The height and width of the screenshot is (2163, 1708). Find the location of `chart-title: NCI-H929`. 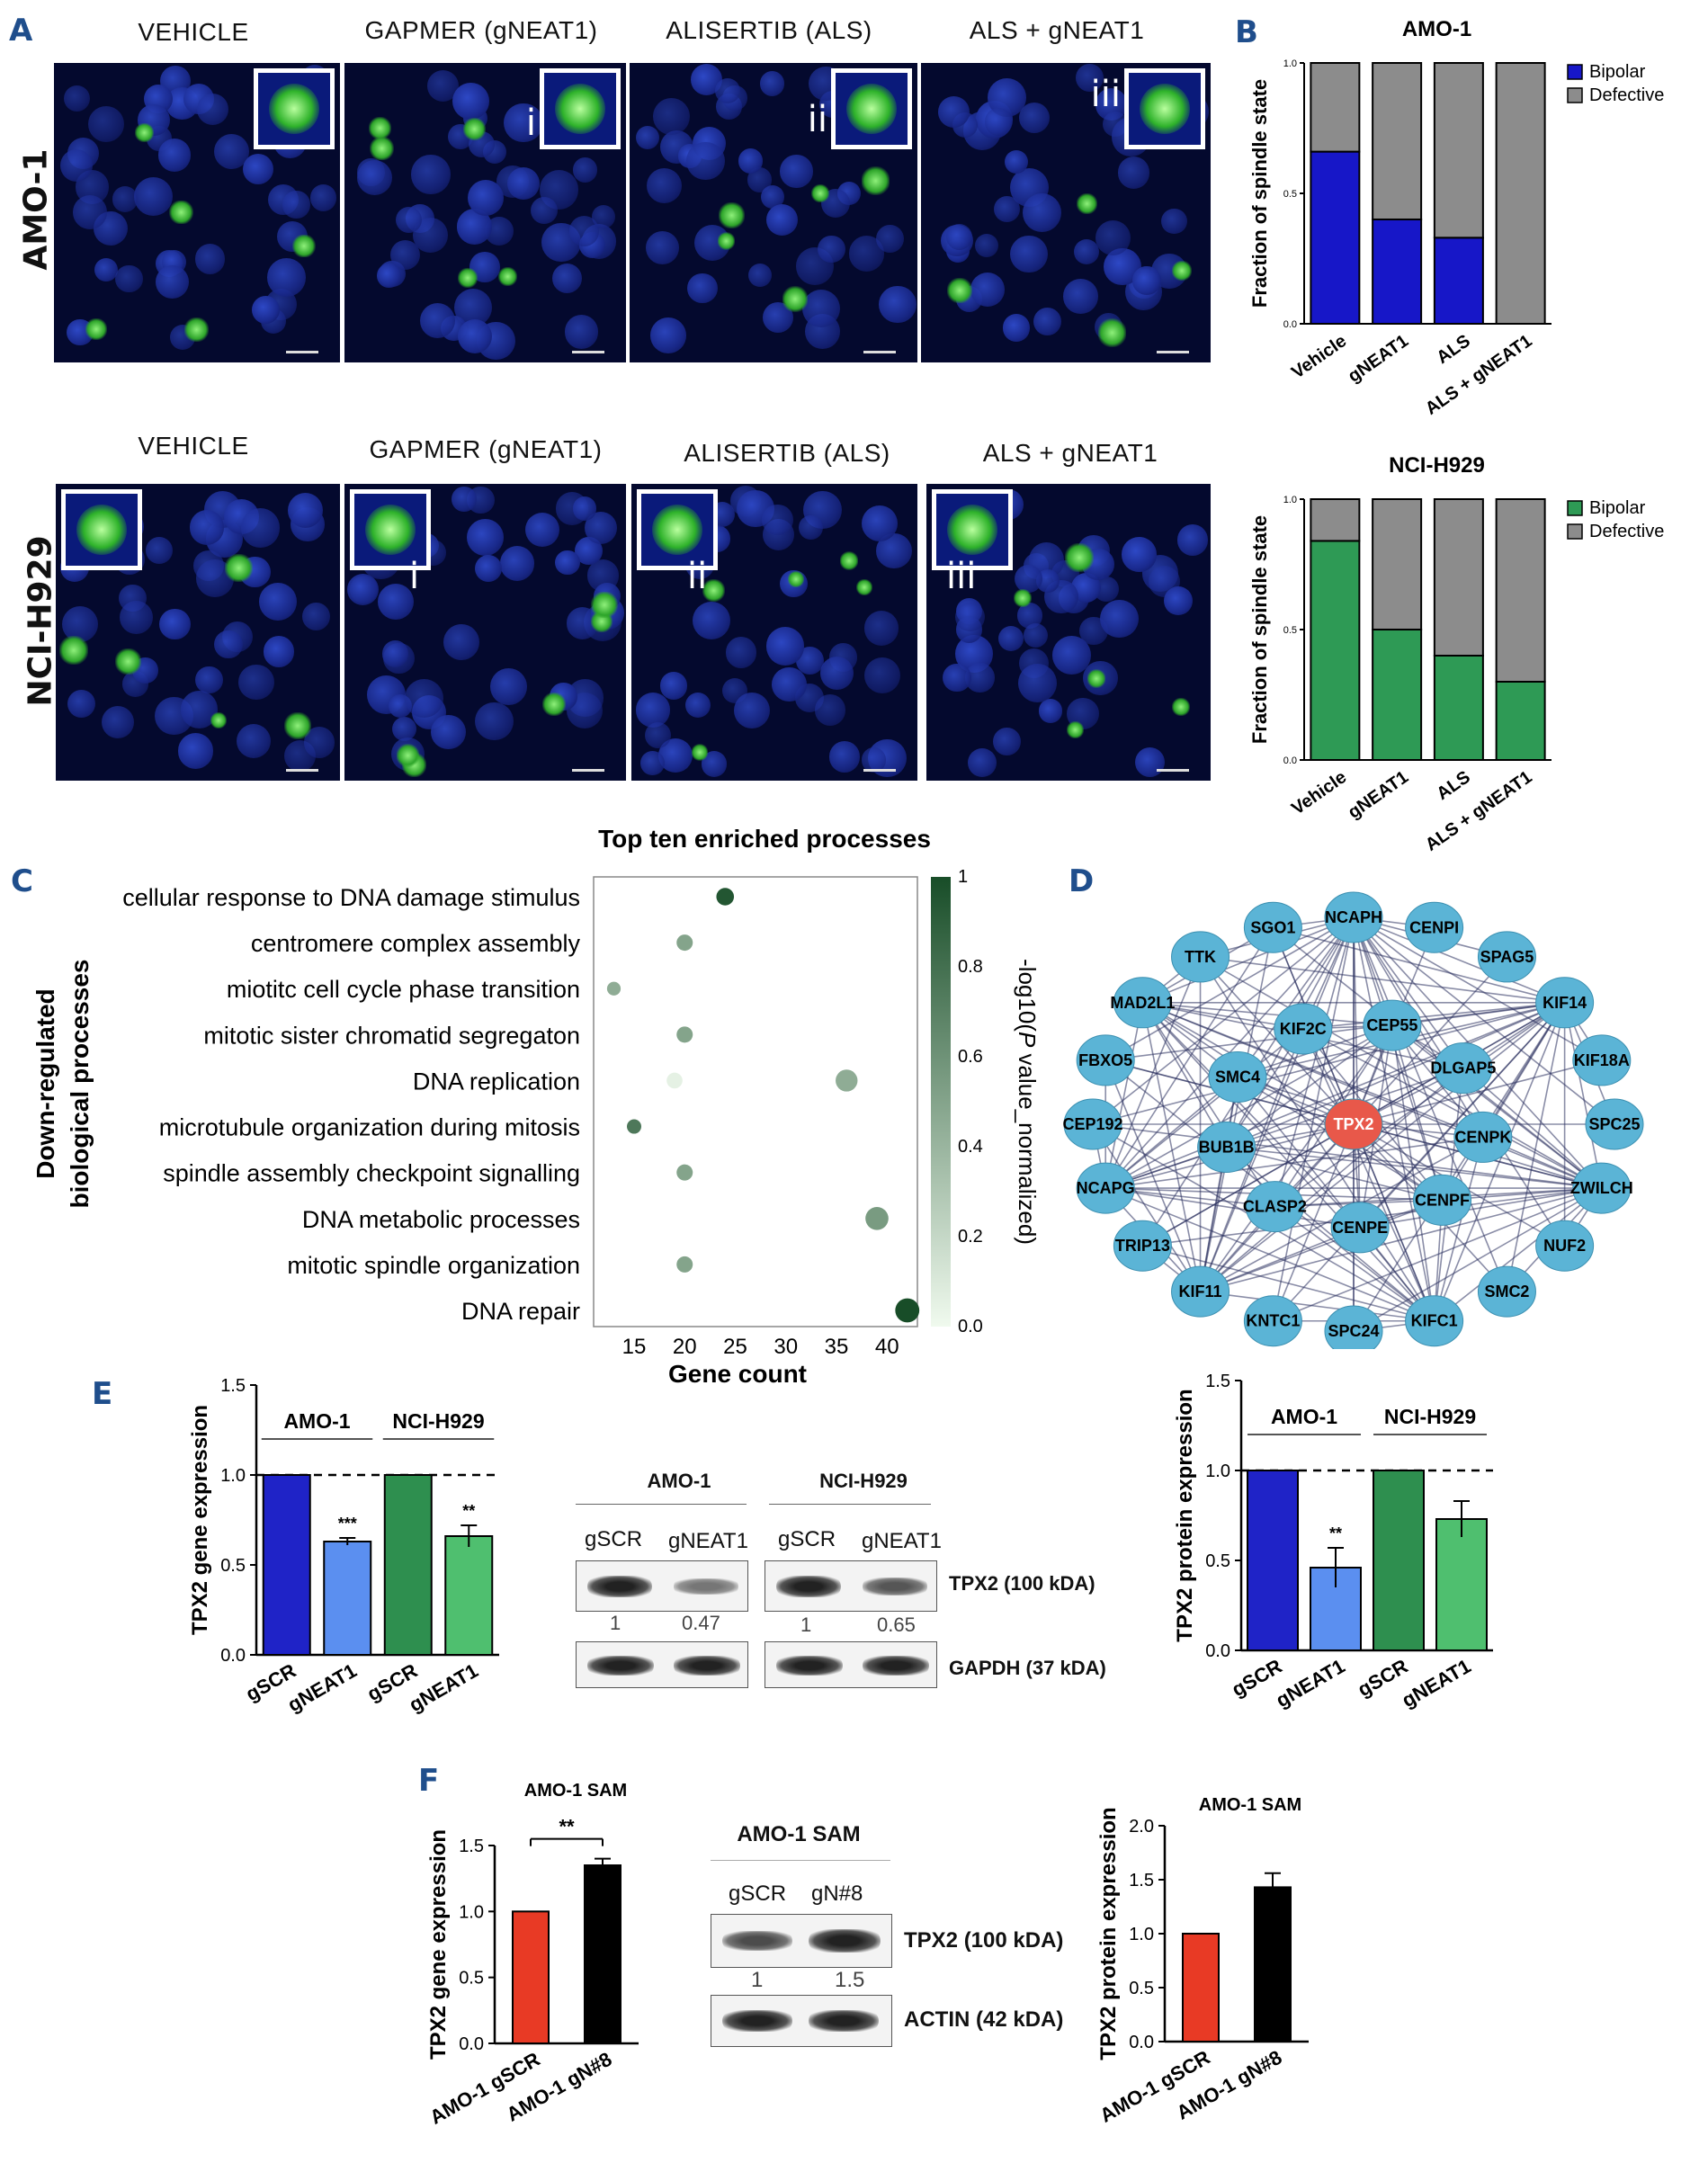

chart-title: NCI-H929 is located at coordinates (1437, 466).